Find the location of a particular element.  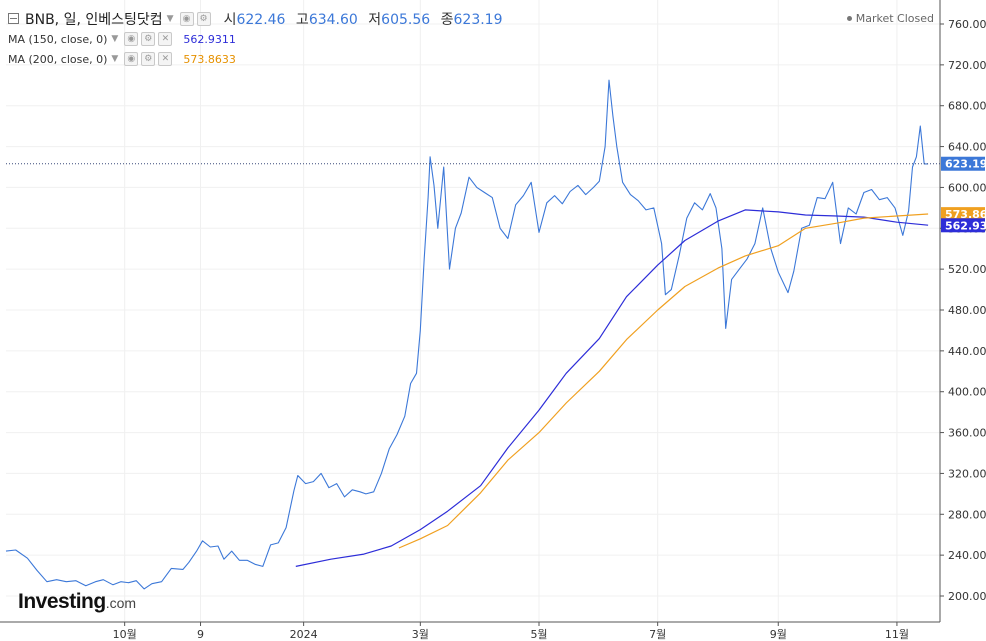

last-price-badge-text: 623.19 is located at coordinates (965, 164).